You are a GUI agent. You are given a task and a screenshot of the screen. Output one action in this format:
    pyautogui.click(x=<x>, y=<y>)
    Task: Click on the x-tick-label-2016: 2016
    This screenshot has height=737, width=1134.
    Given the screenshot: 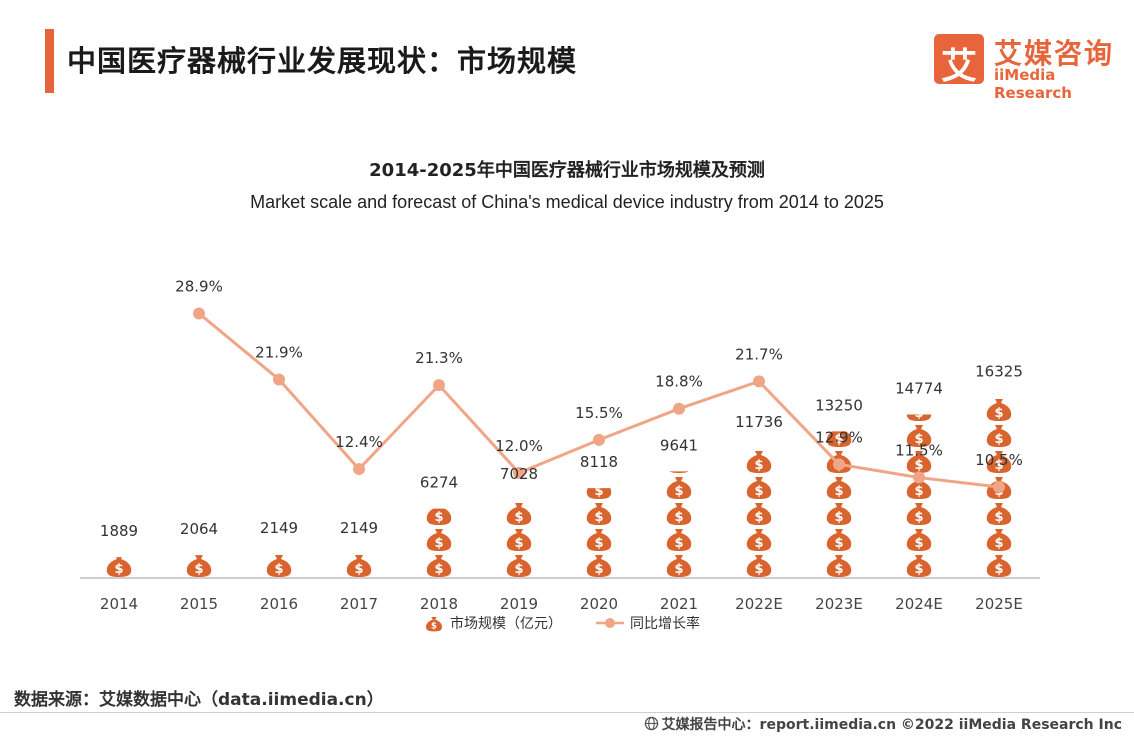 What is the action you would take?
    pyautogui.click(x=279, y=604)
    